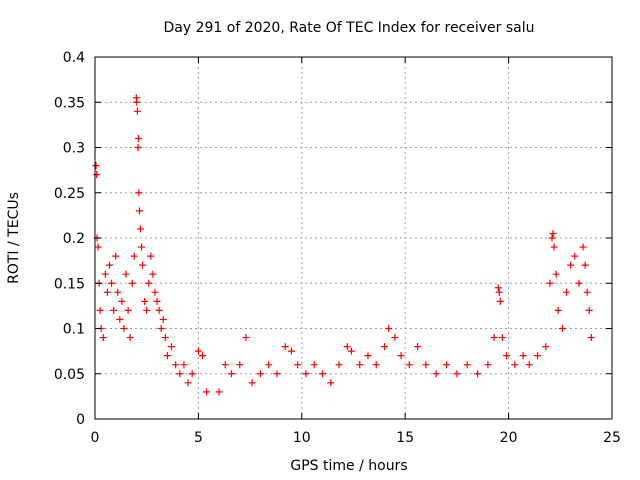 This screenshot has width=640, height=480. I want to click on y-tick-label: 0.05, so click(69, 375).